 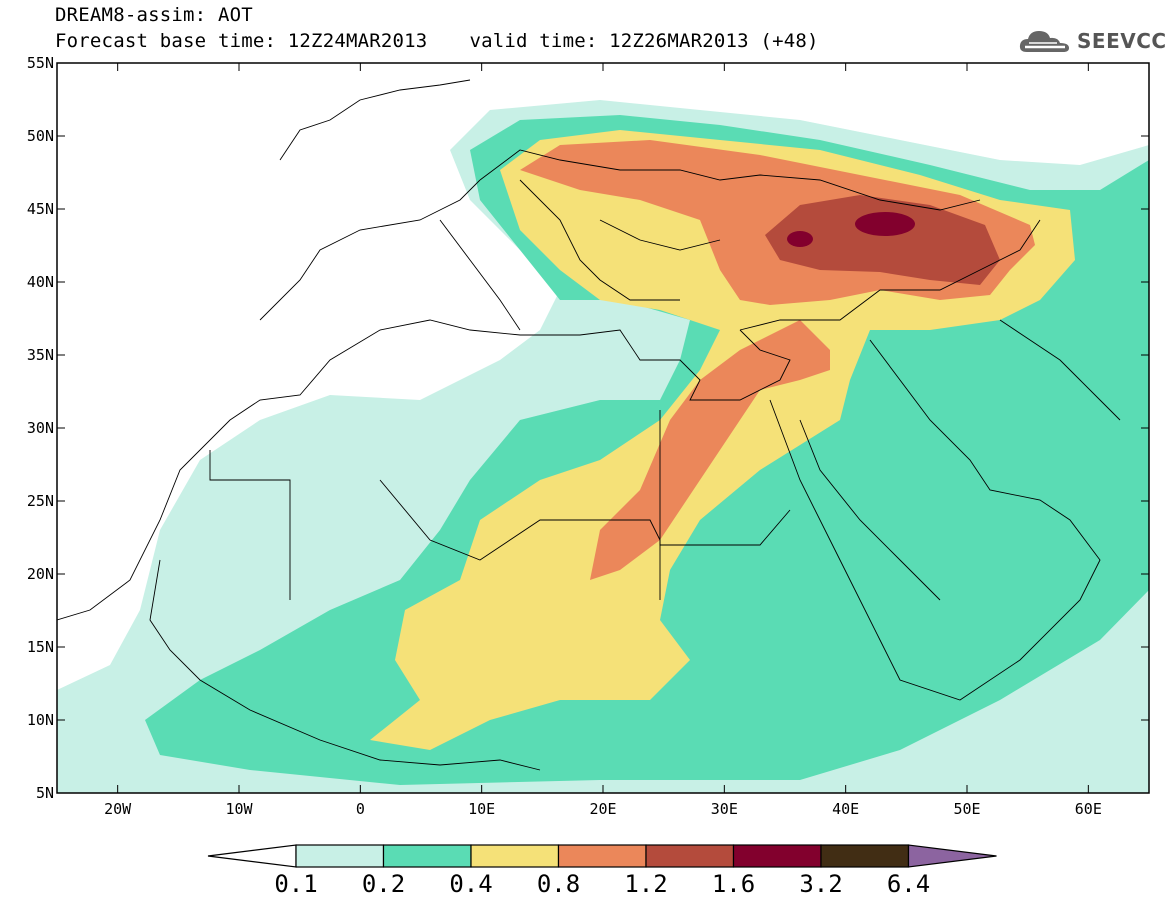 I want to click on seevccc-logo: SEEVCCC, so click(x=1091, y=41).